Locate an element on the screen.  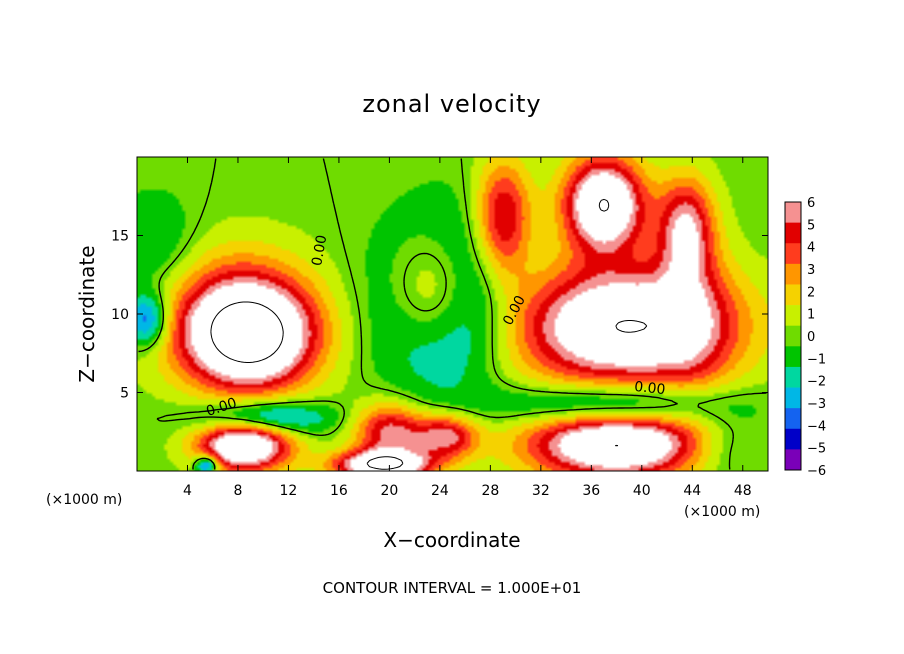
colorbar-tick-label: 6 is located at coordinates (811, 203).